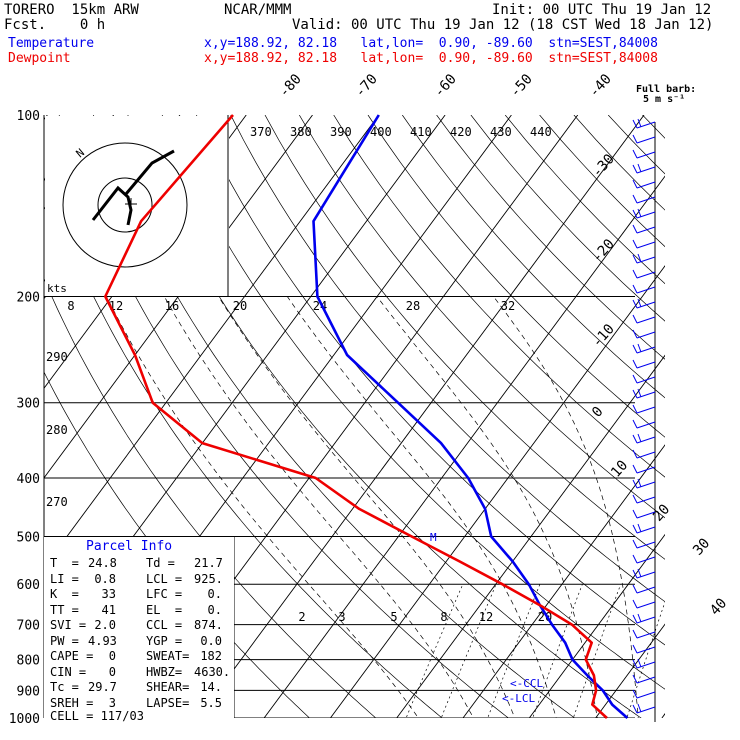 The width and height of the screenshot is (740, 740). What do you see at coordinates (70, 306) in the screenshot?
I see `hodograph-speed-label: 8` at bounding box center [70, 306].